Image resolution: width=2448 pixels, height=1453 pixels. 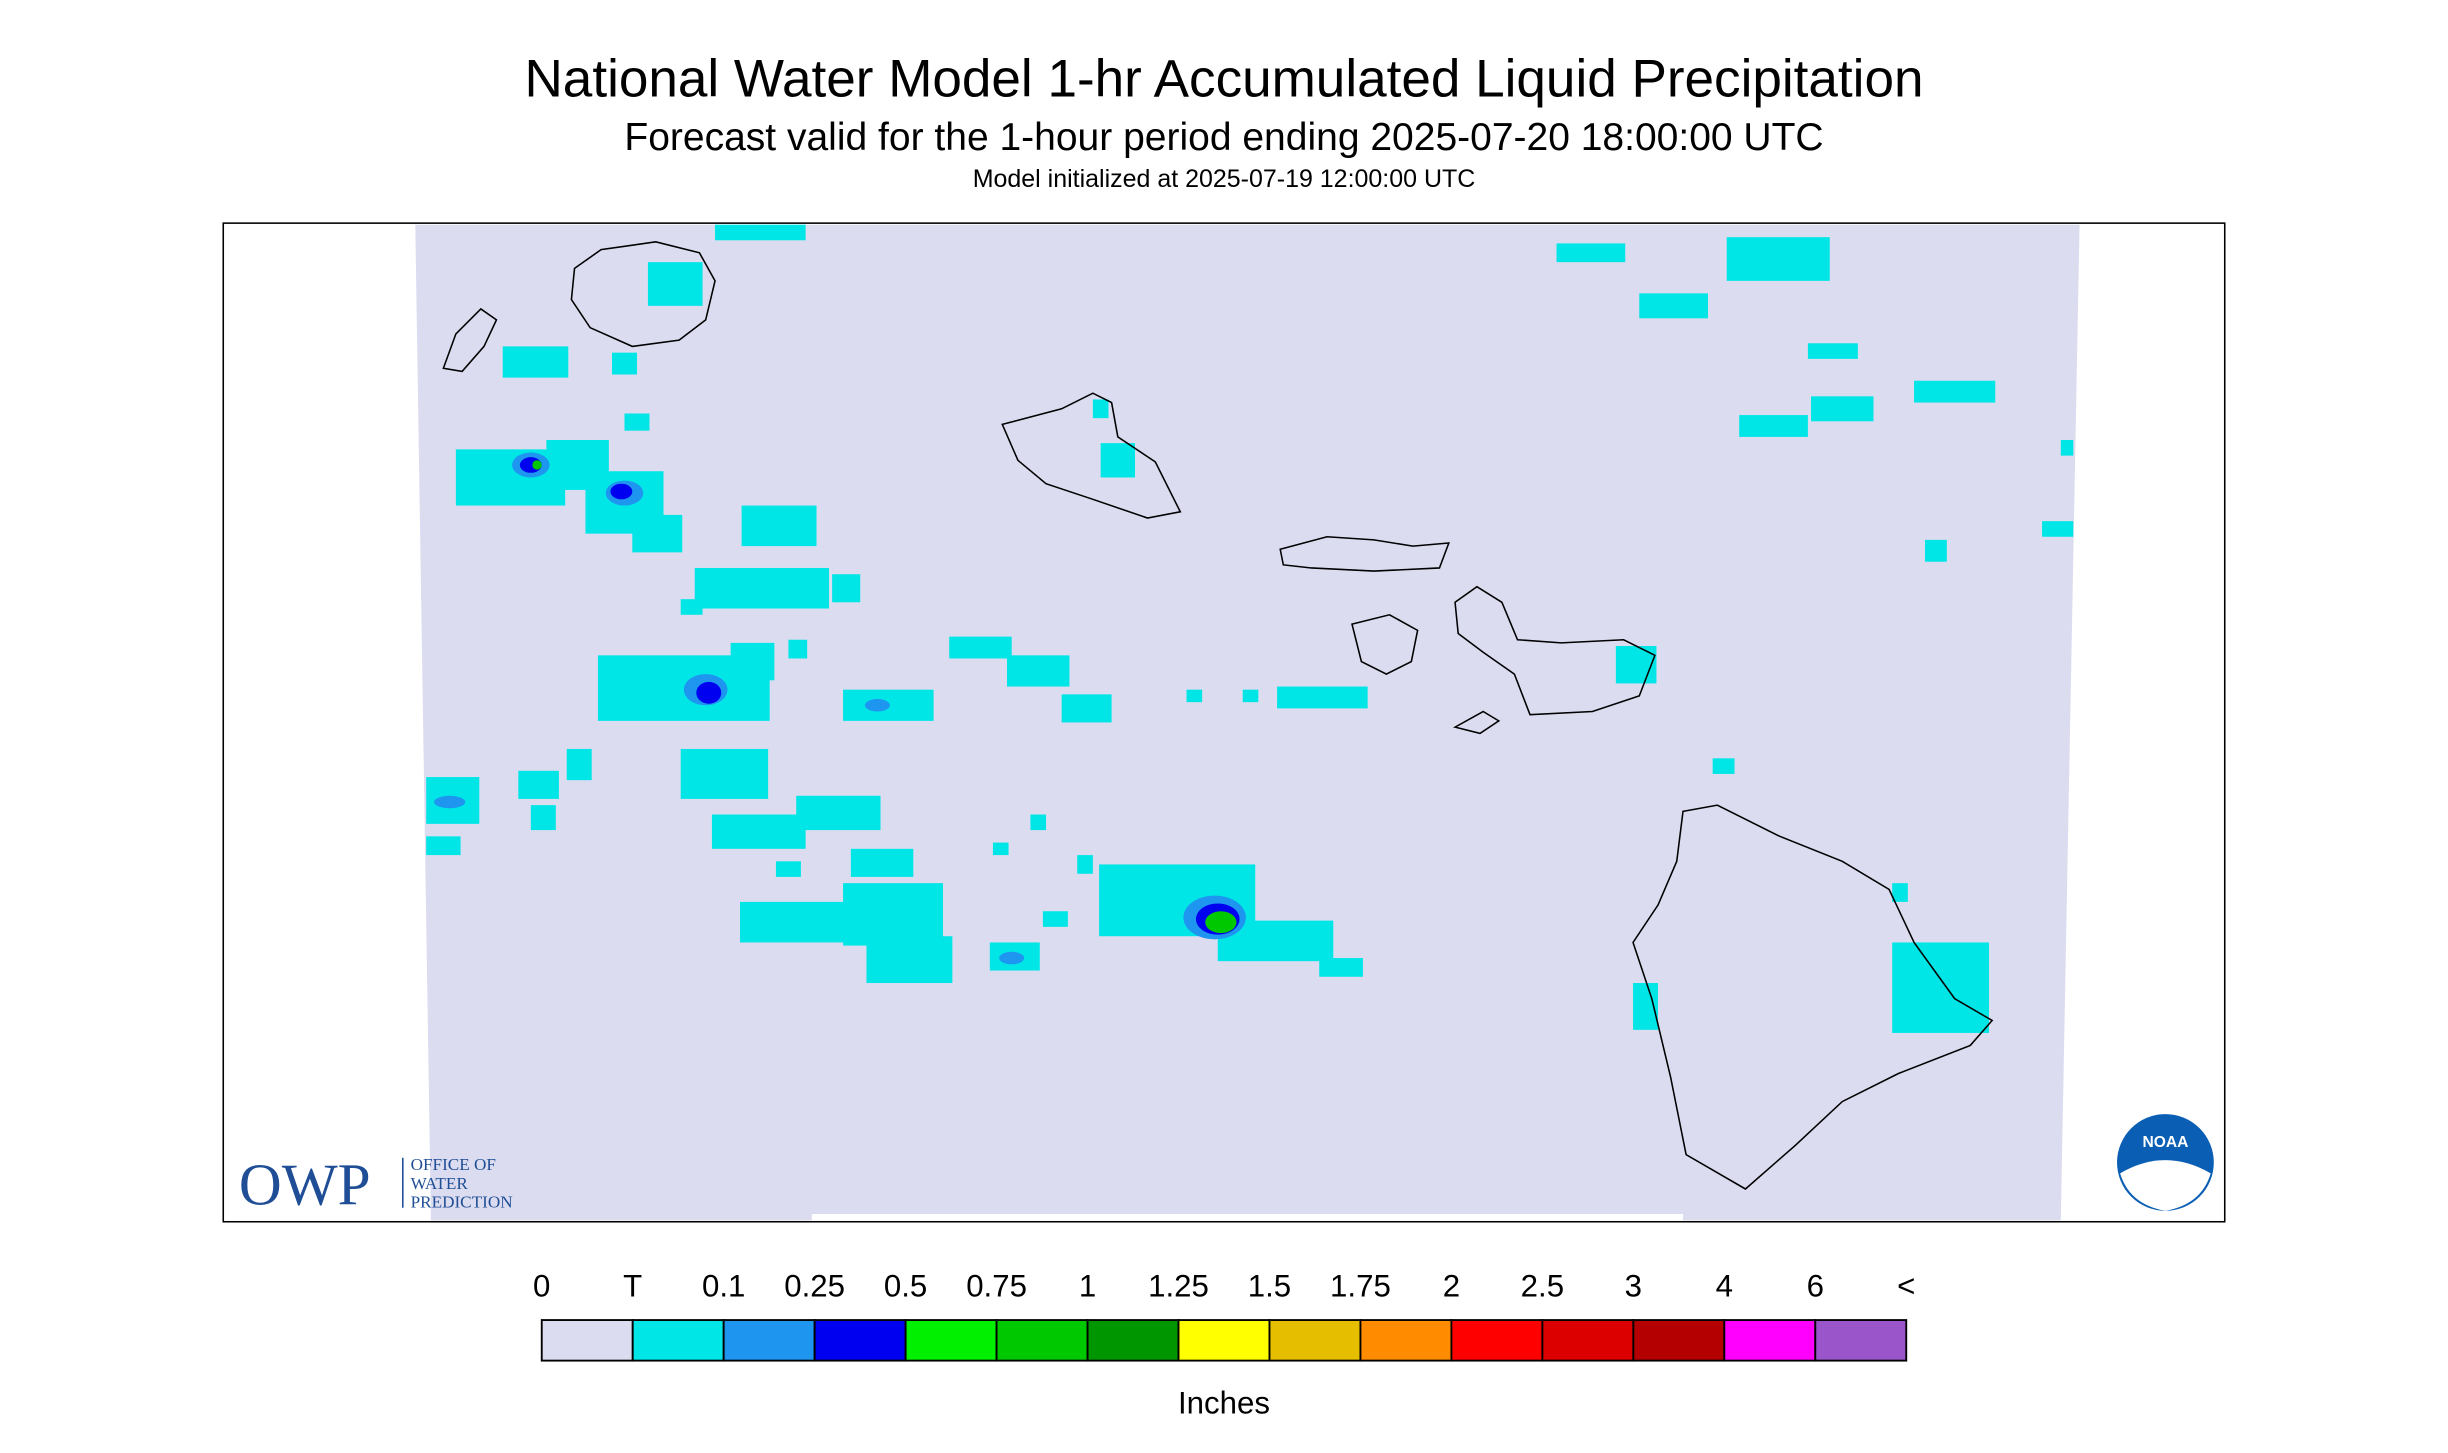 What do you see at coordinates (1633, 1286) in the screenshot?
I see `legend-label: 3` at bounding box center [1633, 1286].